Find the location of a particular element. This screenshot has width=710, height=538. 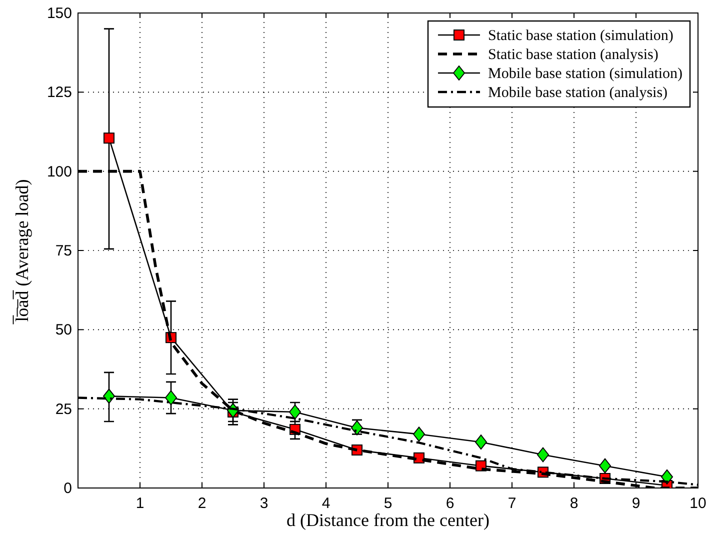

legend-label: Mobile base station (analysis) is located at coordinates (578, 93).